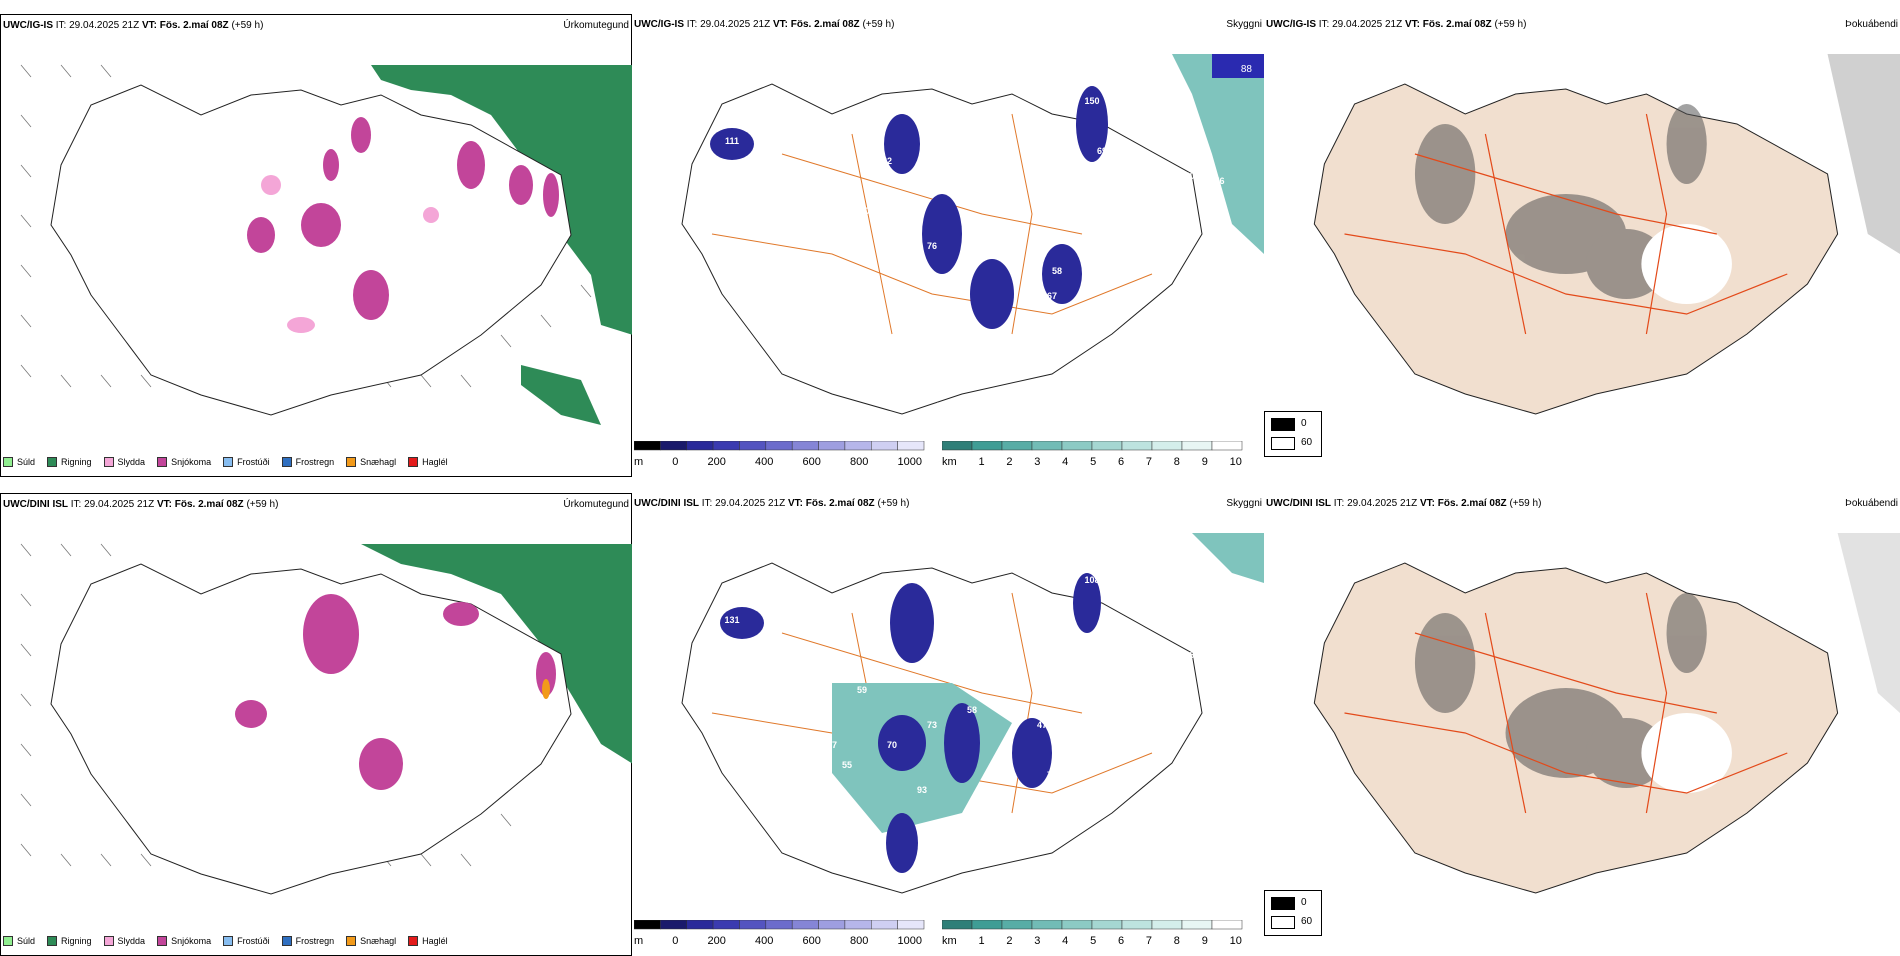  I want to click on legend-item: Súld, so click(19, 941).